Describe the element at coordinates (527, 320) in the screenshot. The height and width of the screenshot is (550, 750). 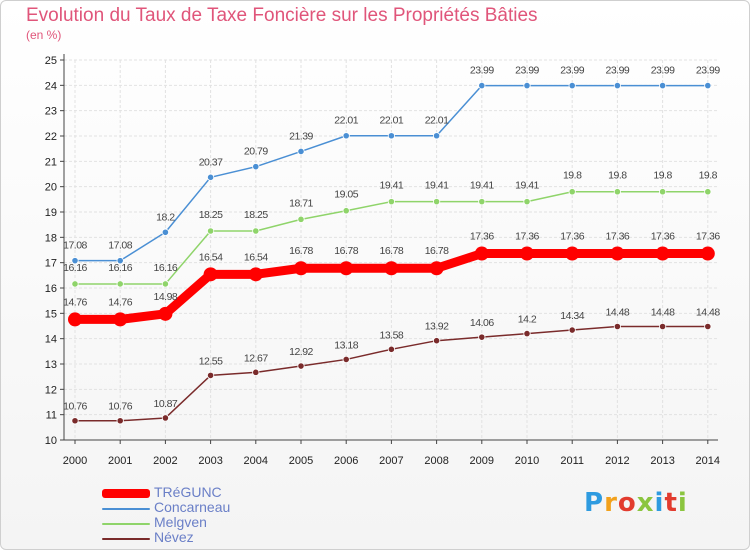
I see `data-label-n-vez: 14.2` at that location.